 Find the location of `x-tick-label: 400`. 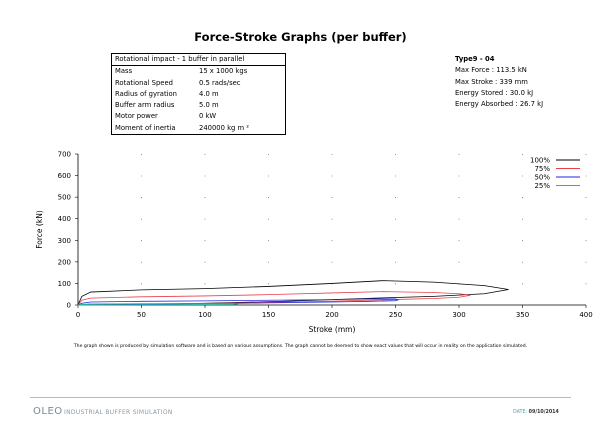

x-tick-label: 400 is located at coordinates (585, 315).